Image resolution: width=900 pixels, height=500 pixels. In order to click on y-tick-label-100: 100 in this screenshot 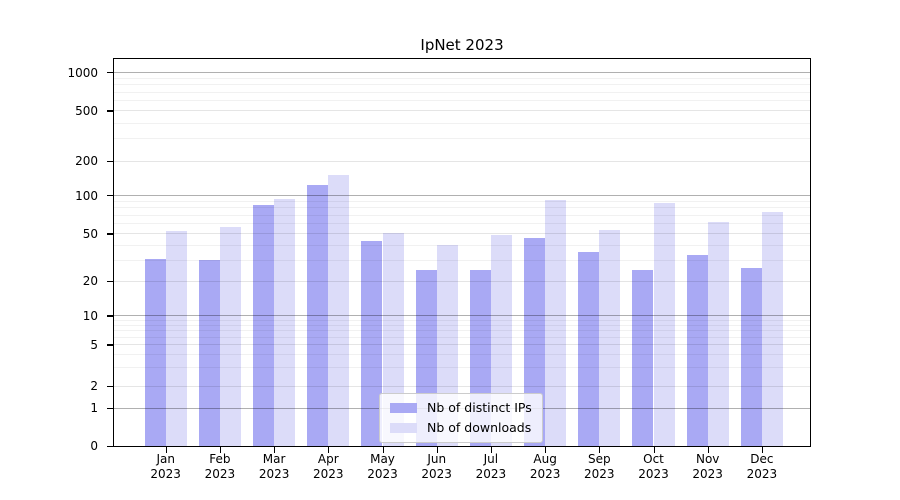, I will do `click(86, 195)`.